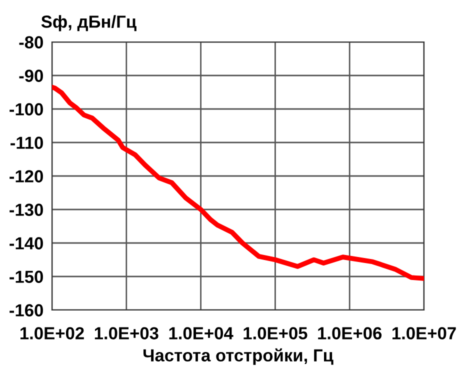 Image resolution: width=462 pixels, height=369 pixels. Describe the element at coordinates (26, 210) in the screenshot. I see `y-tick-label: -130` at that location.